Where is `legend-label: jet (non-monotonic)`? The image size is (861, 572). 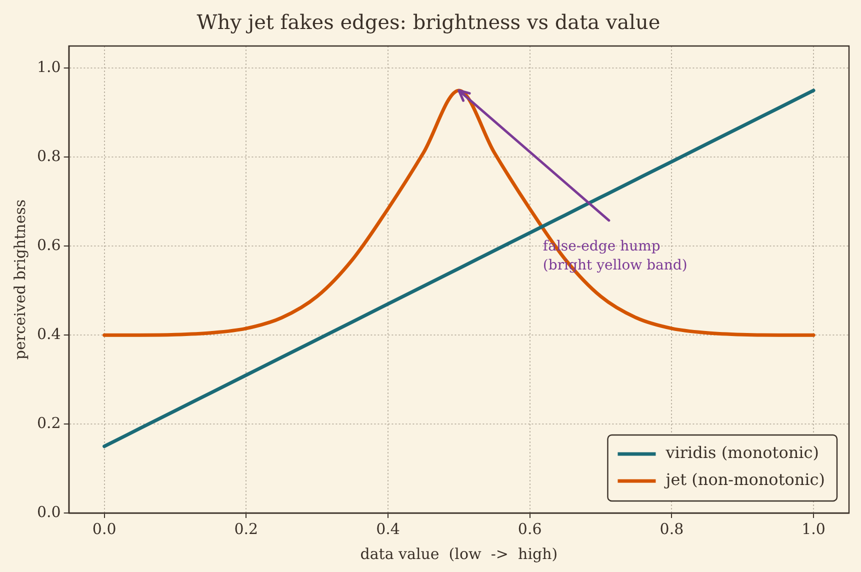 legend-label: jet (non-monotonic) is located at coordinates (744, 480).